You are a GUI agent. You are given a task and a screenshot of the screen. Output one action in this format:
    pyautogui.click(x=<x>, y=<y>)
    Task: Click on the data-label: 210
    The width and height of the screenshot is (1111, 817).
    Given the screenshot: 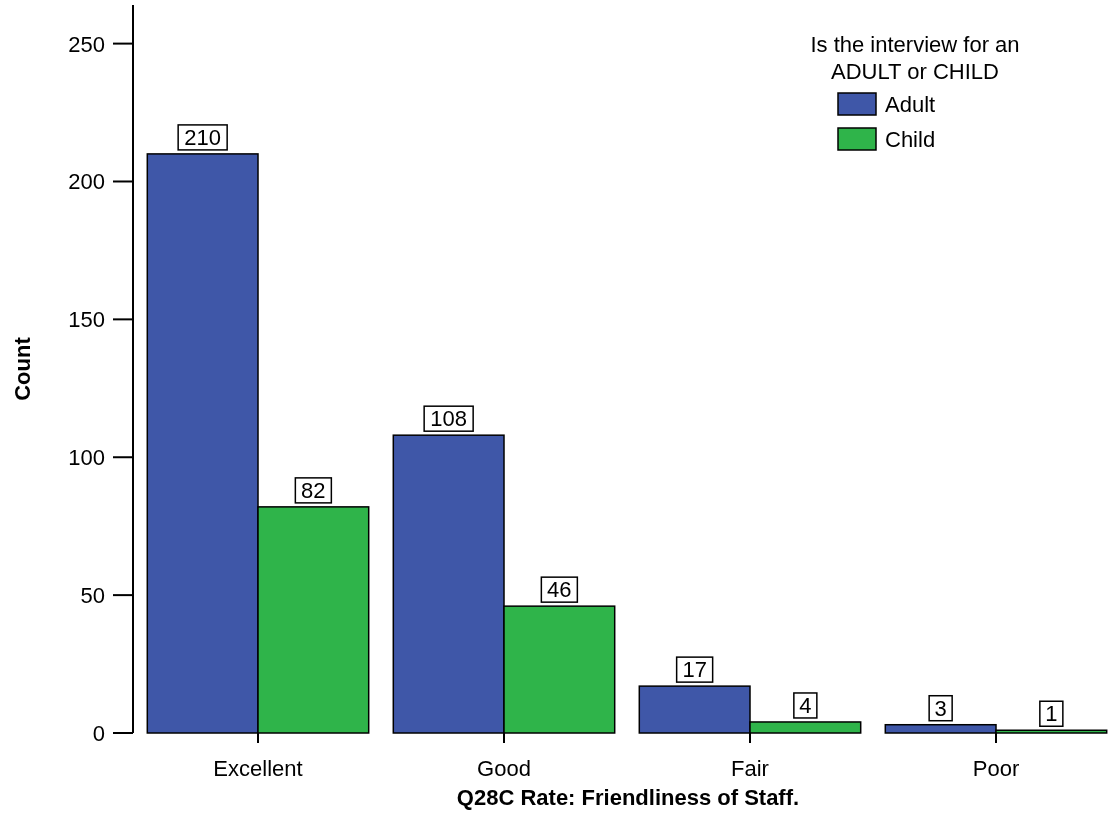 What is the action you would take?
    pyautogui.click(x=203, y=137)
    